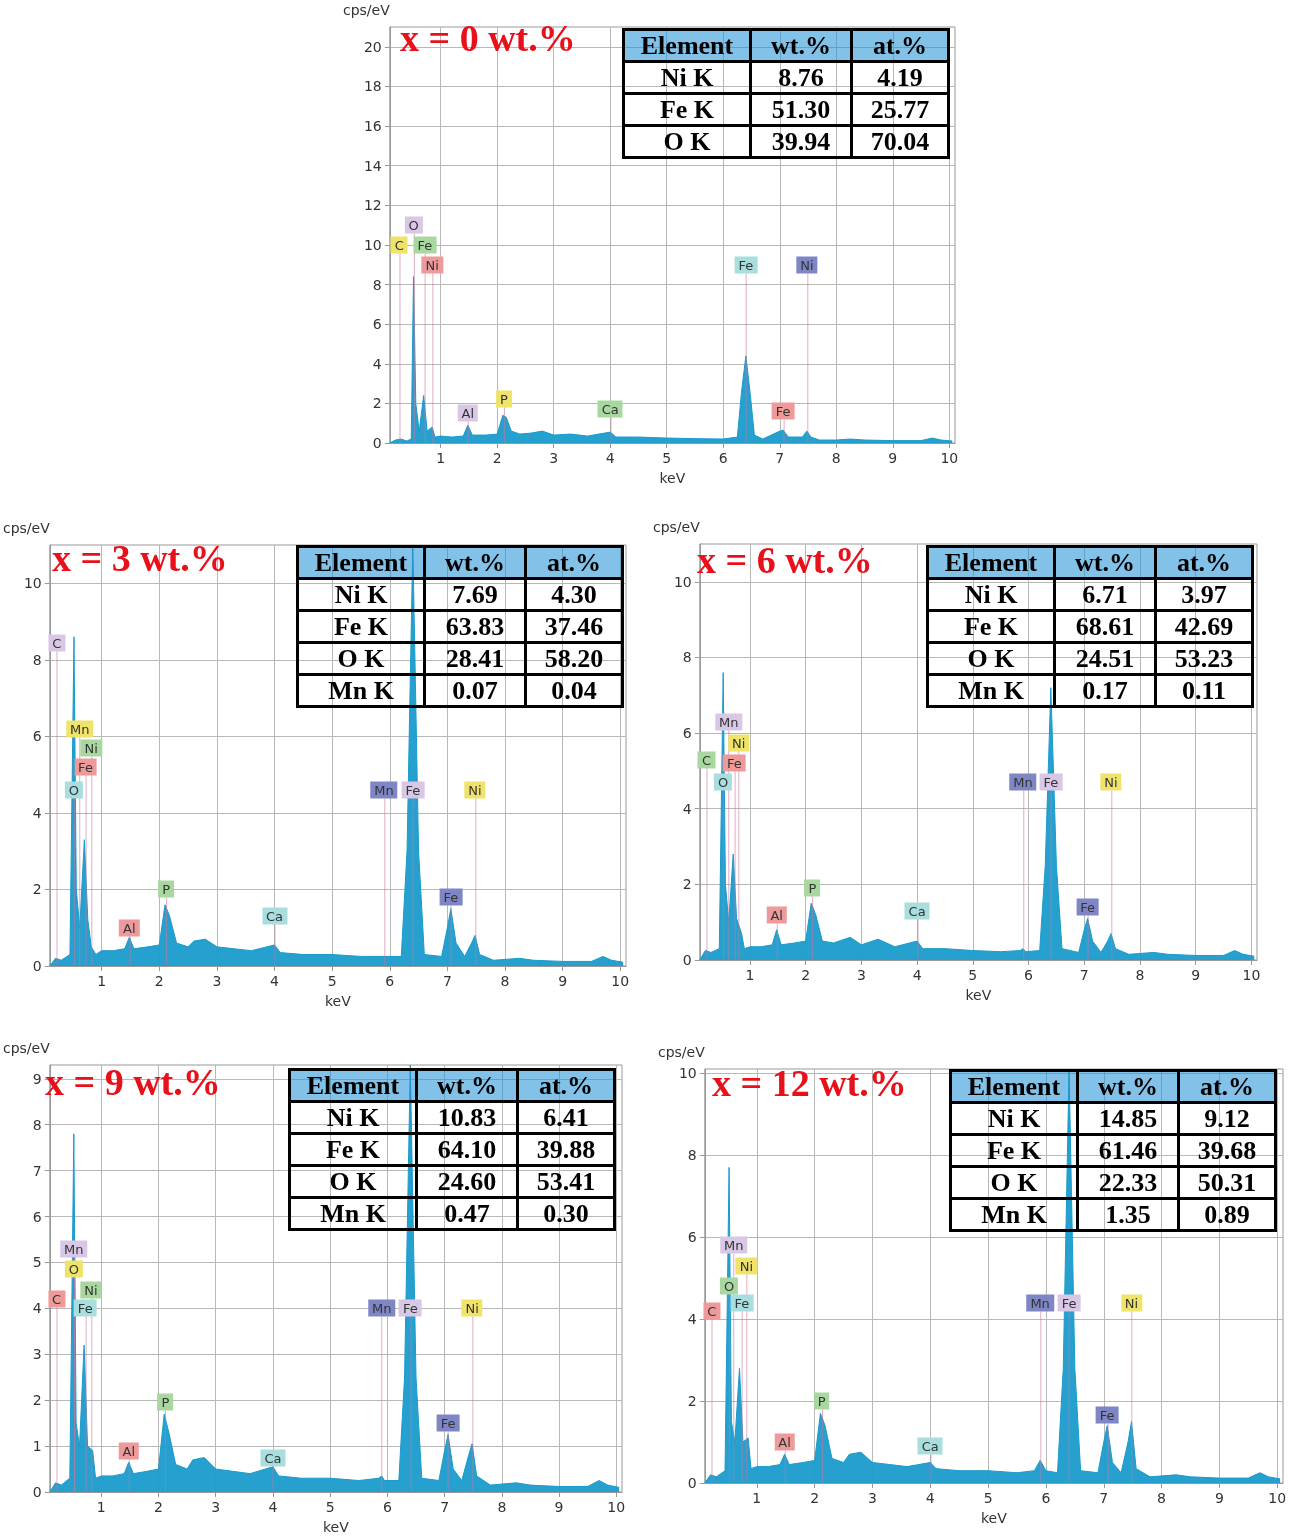 The width and height of the screenshot is (1294, 1539). I want to click on annotation: 4.19, so click(900, 77).